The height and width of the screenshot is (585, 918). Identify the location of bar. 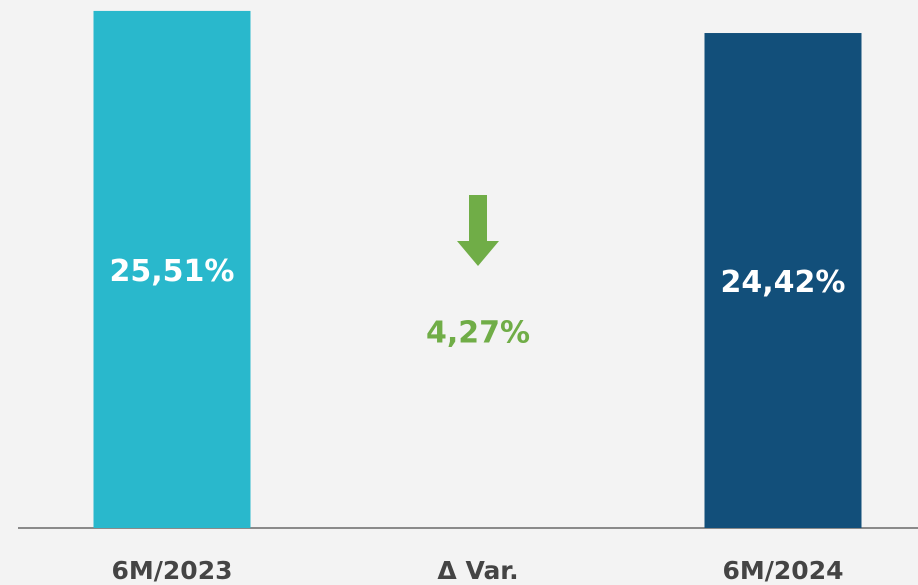
(783, 280).